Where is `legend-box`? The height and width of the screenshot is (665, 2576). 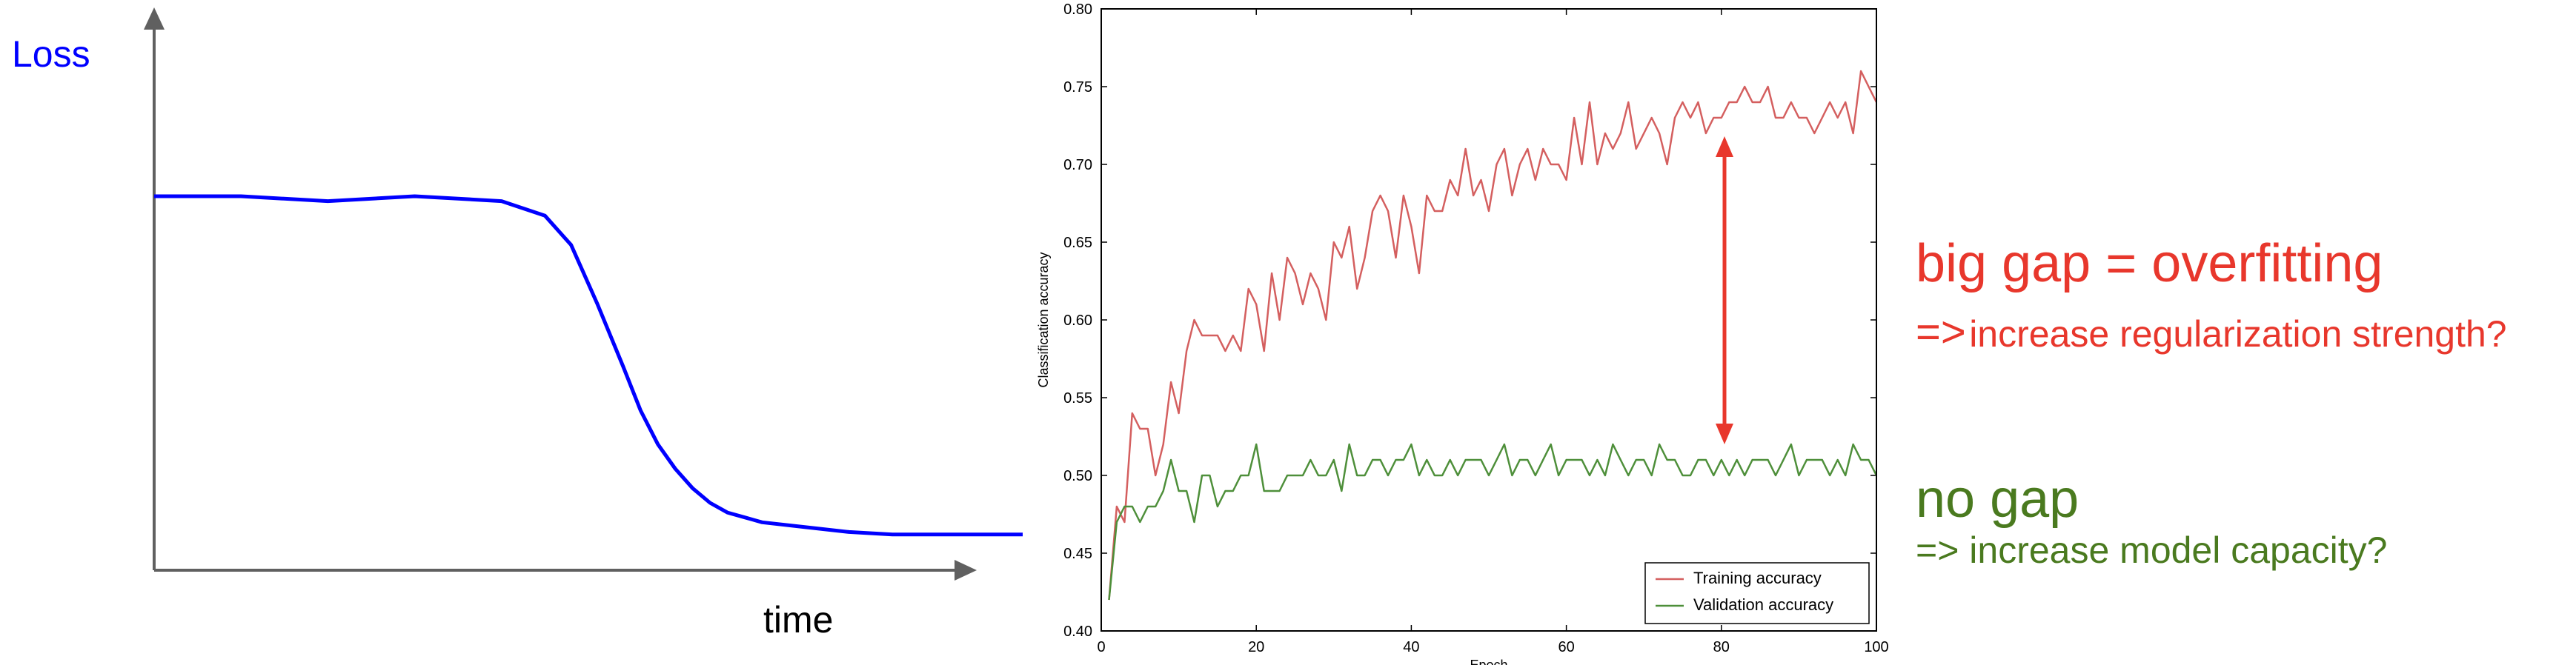
legend-box is located at coordinates (1757, 593).